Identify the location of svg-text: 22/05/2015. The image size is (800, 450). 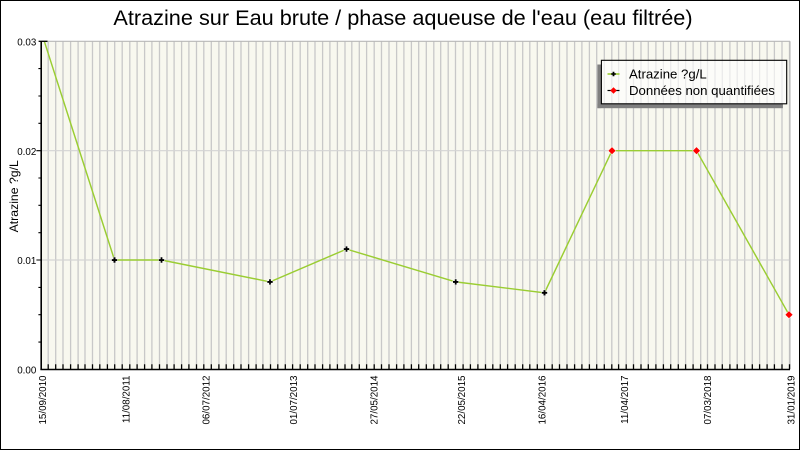
(462, 400).